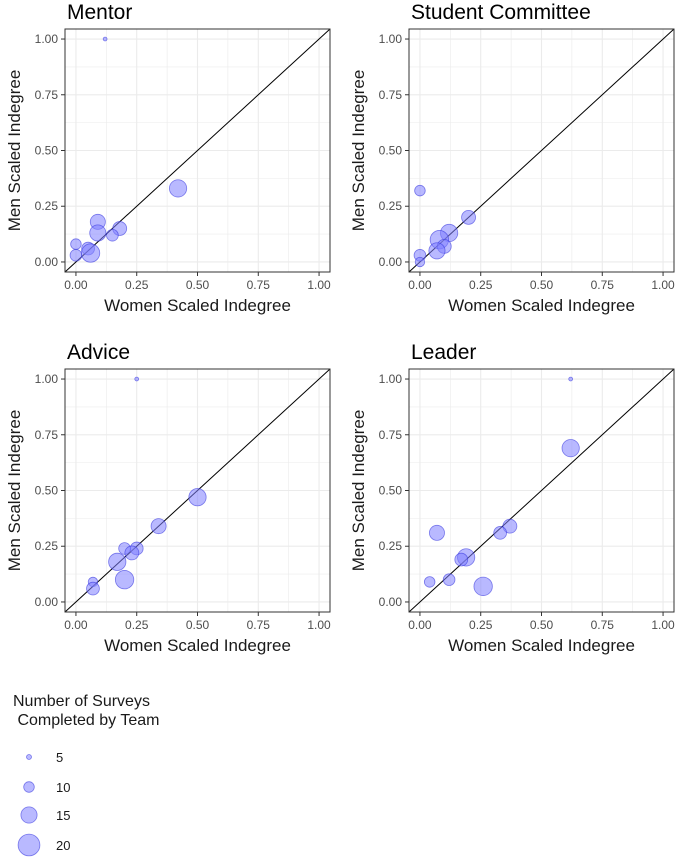 The height and width of the screenshot is (857, 685). What do you see at coordinates (63, 815) in the screenshot?
I see `legend-key-label: 15` at bounding box center [63, 815].